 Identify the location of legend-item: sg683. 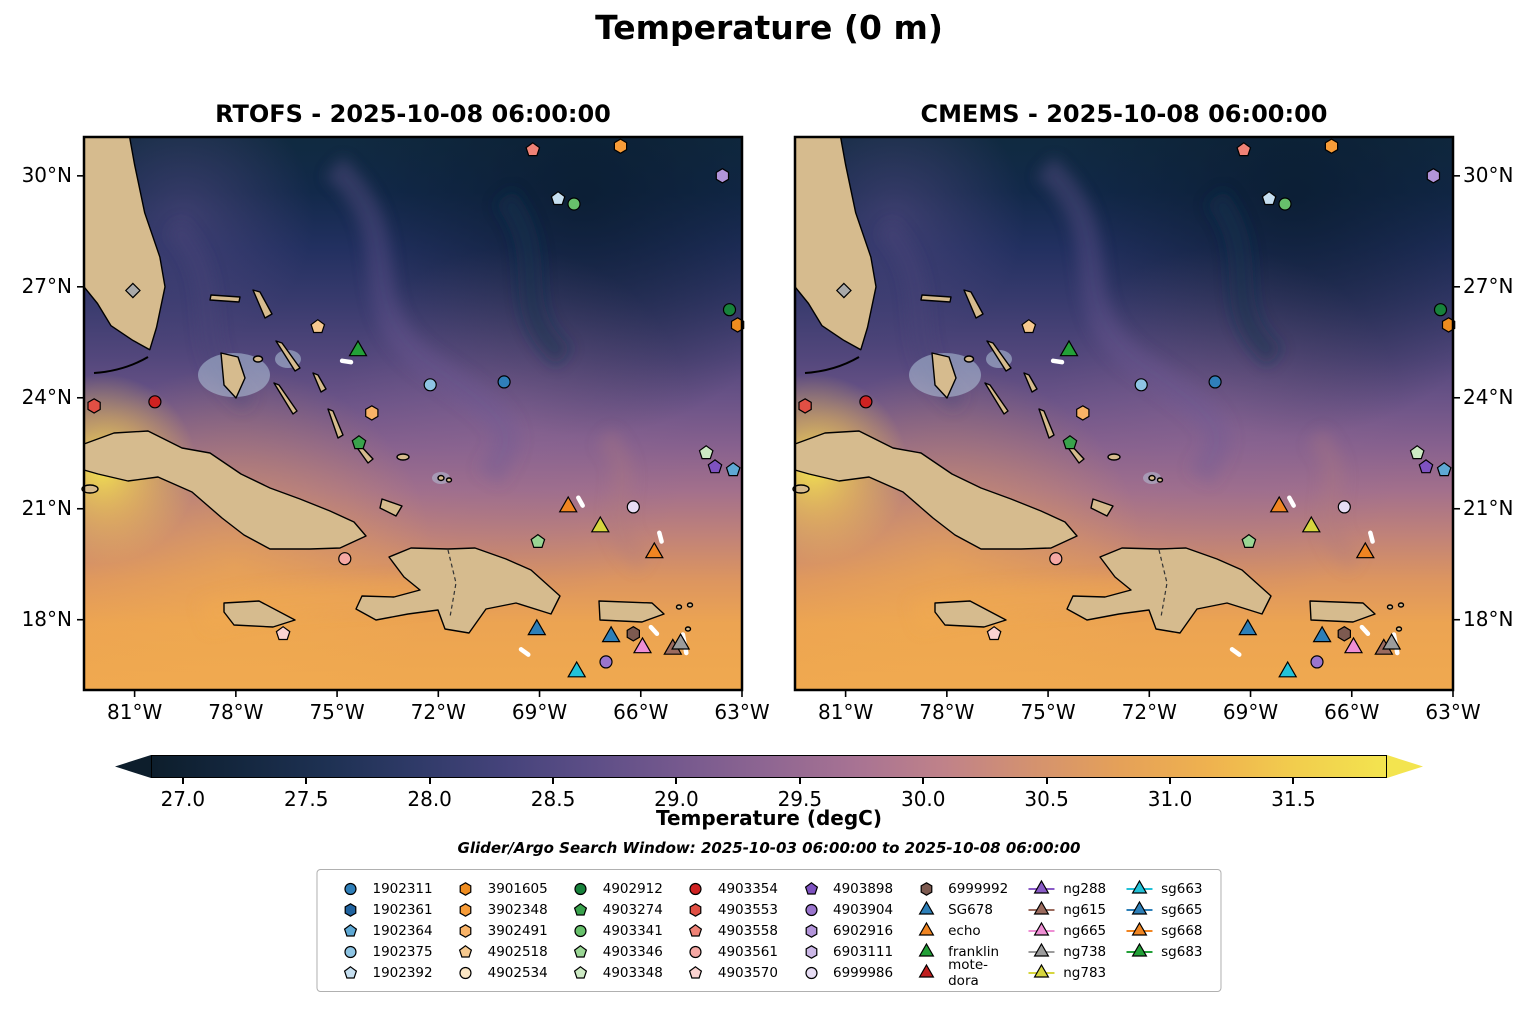
(1163, 951).